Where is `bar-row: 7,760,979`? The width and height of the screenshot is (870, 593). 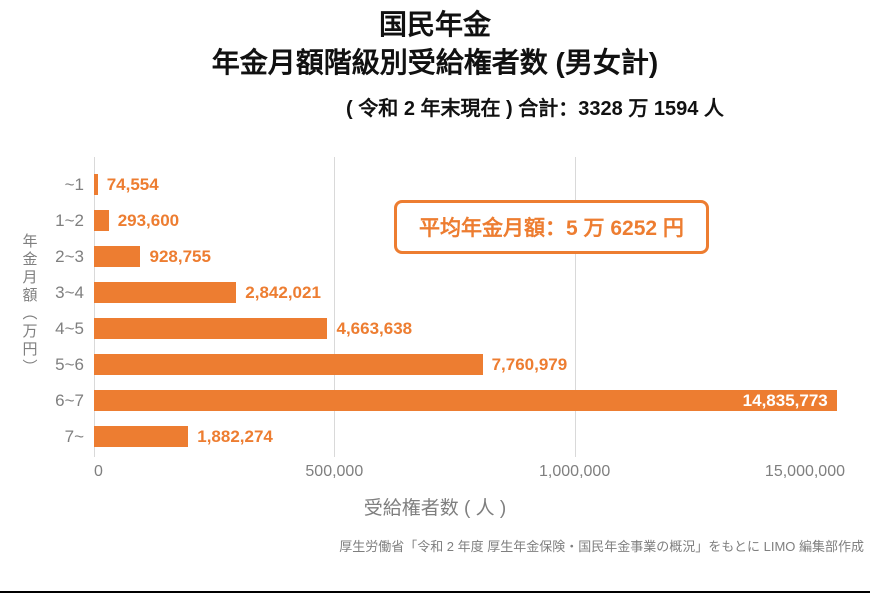 bar-row: 7,760,979 is located at coordinates (469, 365).